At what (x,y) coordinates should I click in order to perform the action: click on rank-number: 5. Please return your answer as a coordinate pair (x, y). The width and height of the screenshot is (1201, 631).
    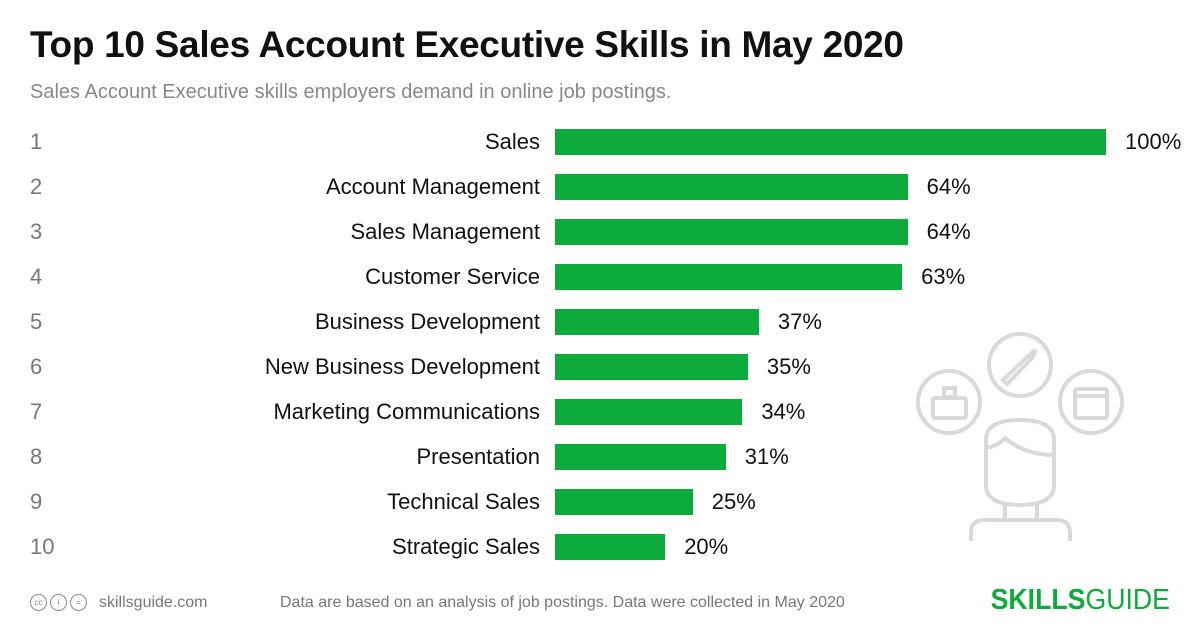
    Looking at the image, I should click on (36, 321).